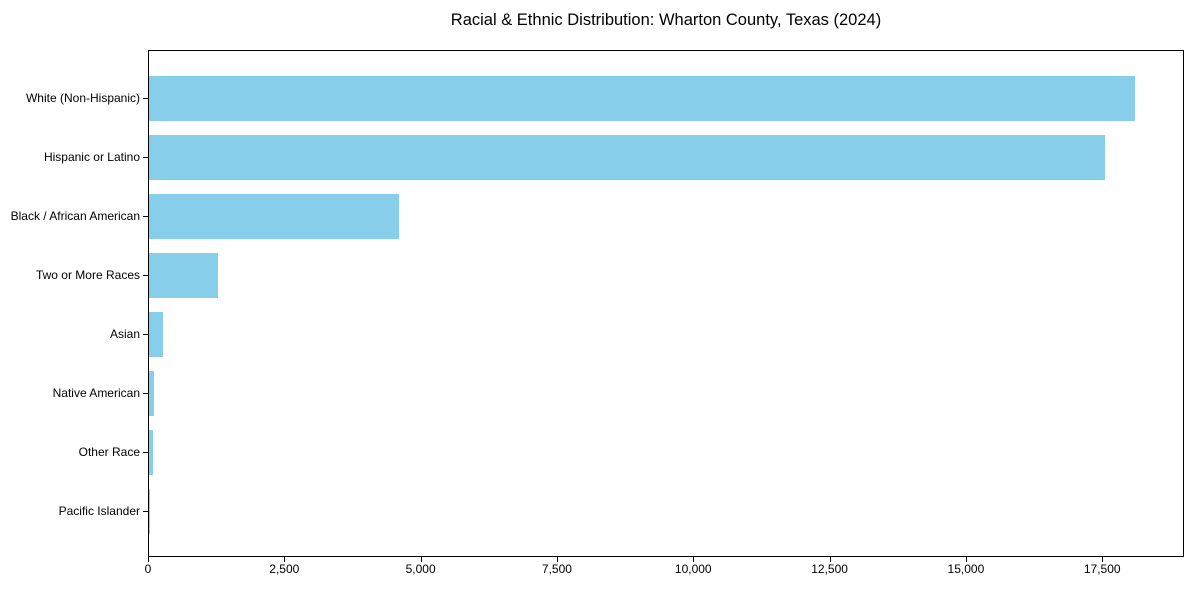  What do you see at coordinates (96, 392) in the screenshot?
I see `y-axis-label: Native American` at bounding box center [96, 392].